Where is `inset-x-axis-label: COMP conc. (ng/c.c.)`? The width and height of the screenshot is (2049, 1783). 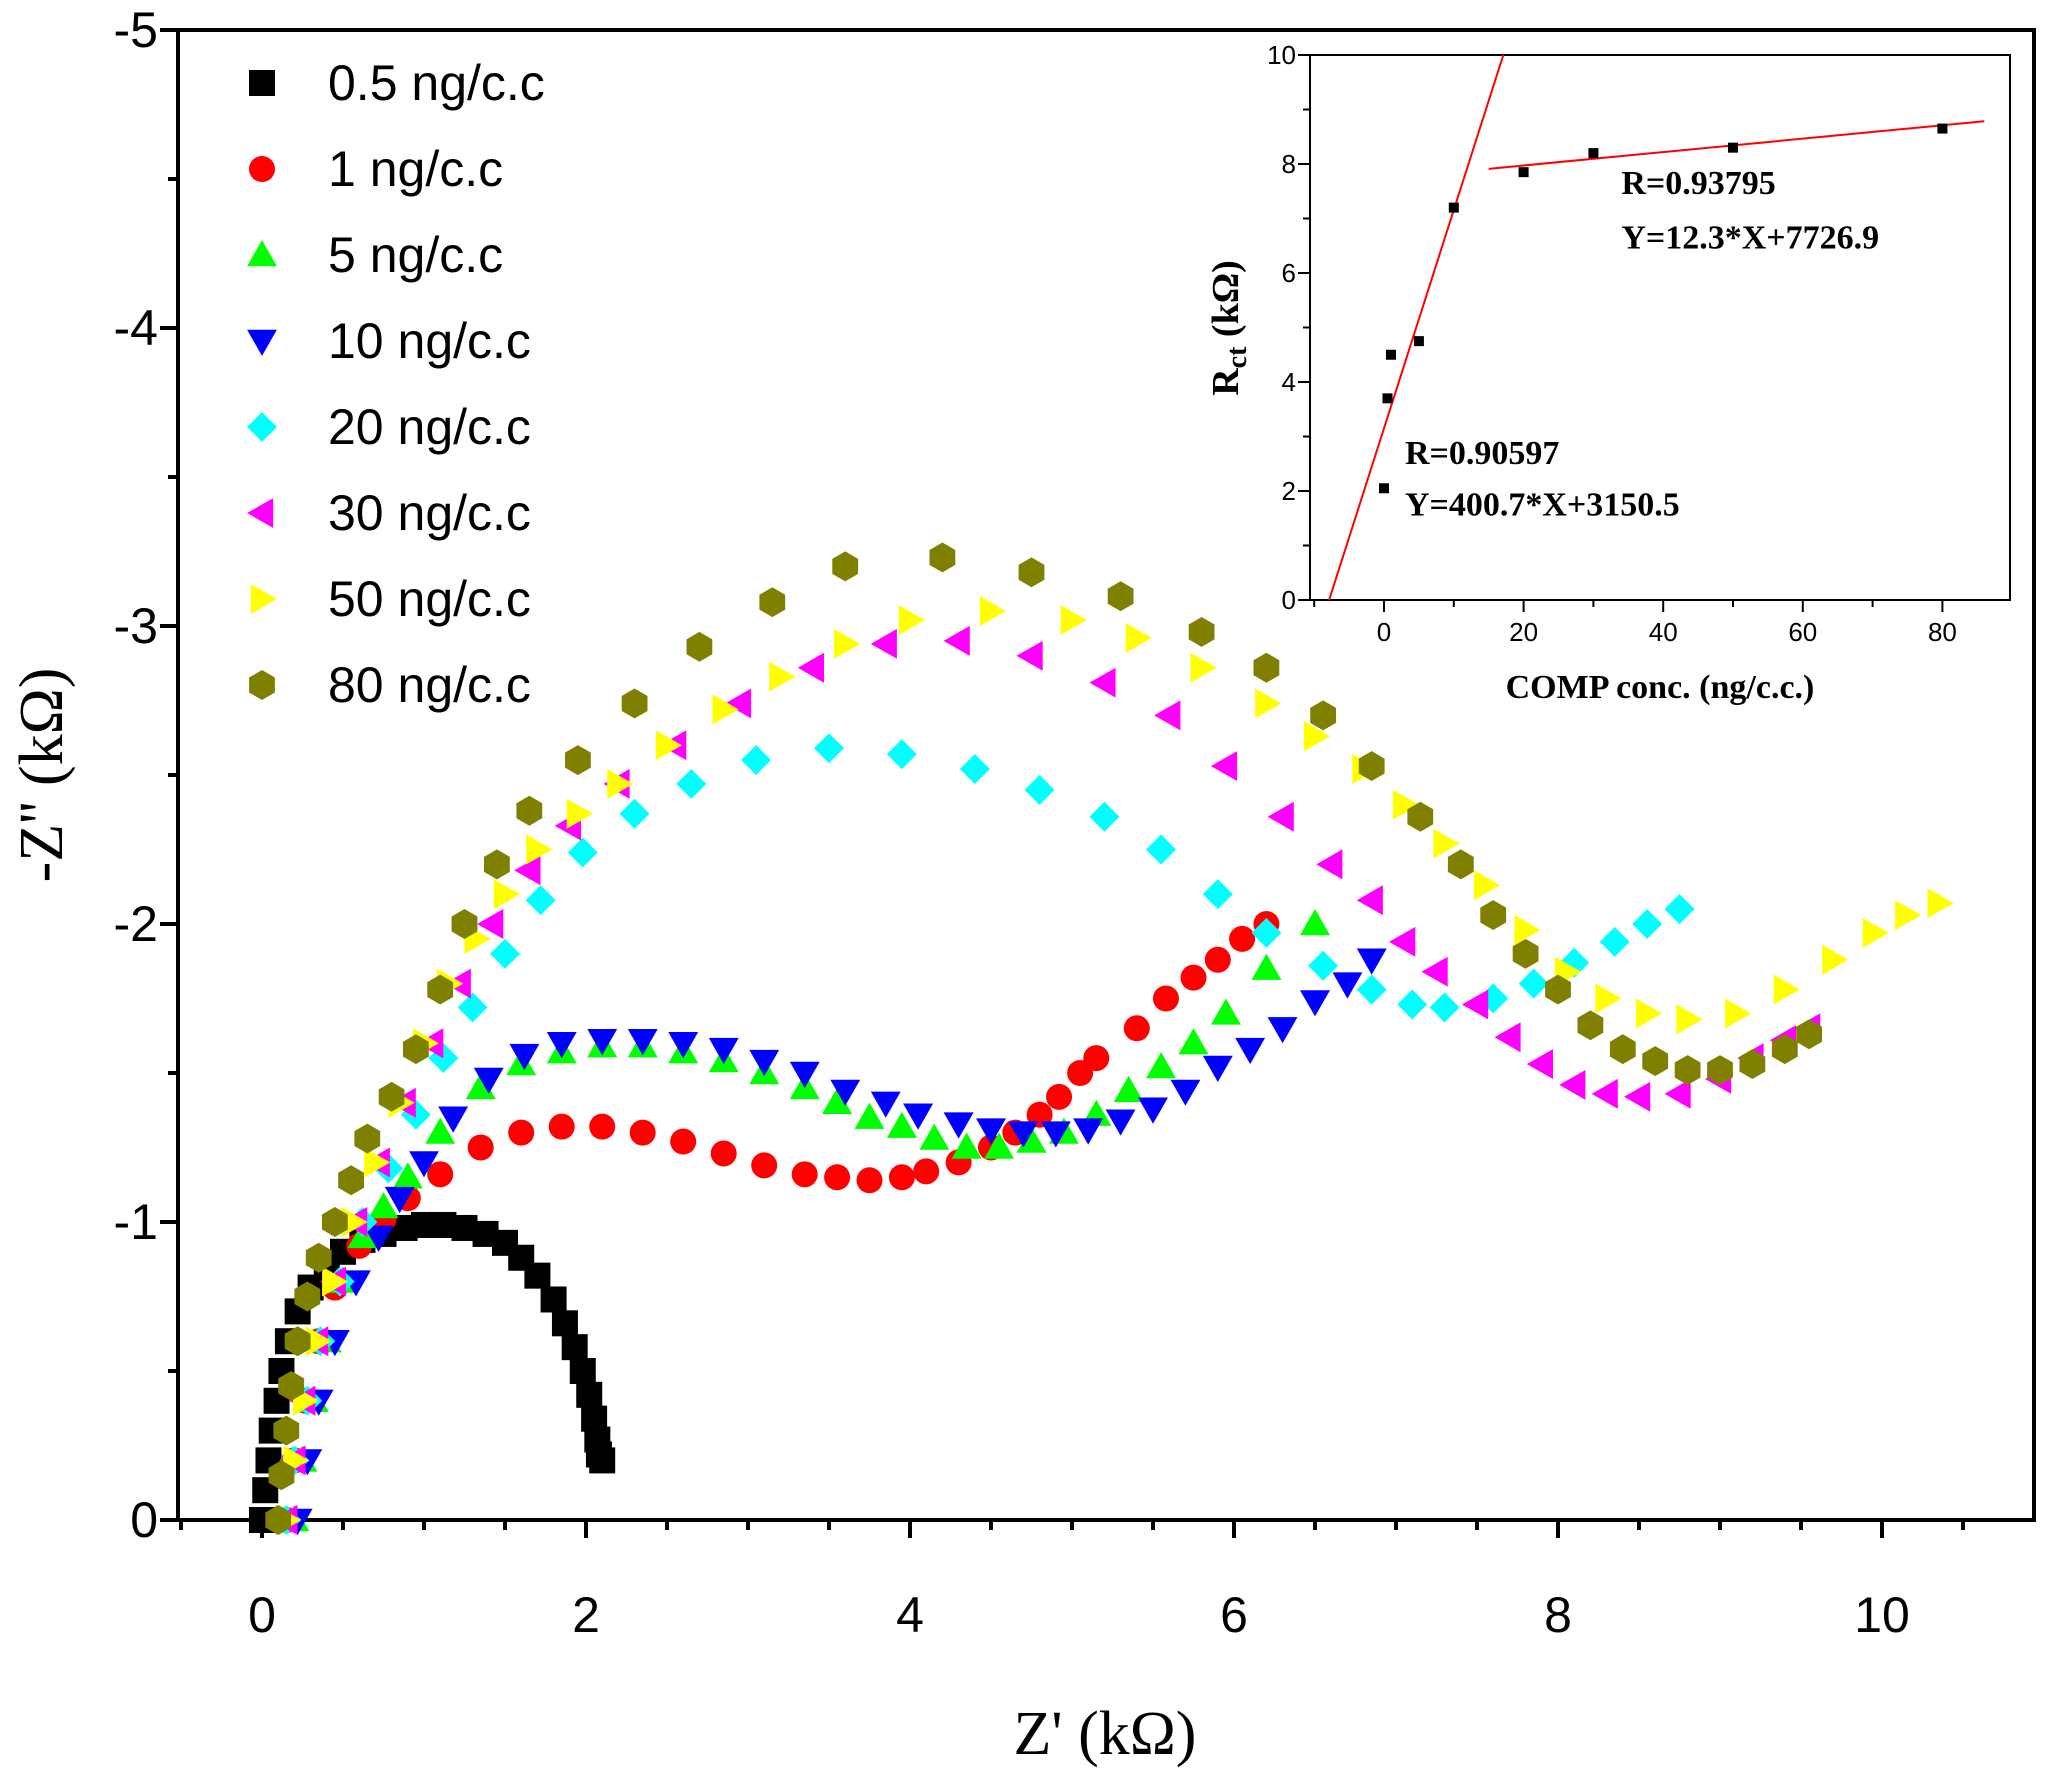 inset-x-axis-label: COMP conc. (ng/c.c.) is located at coordinates (1660, 687).